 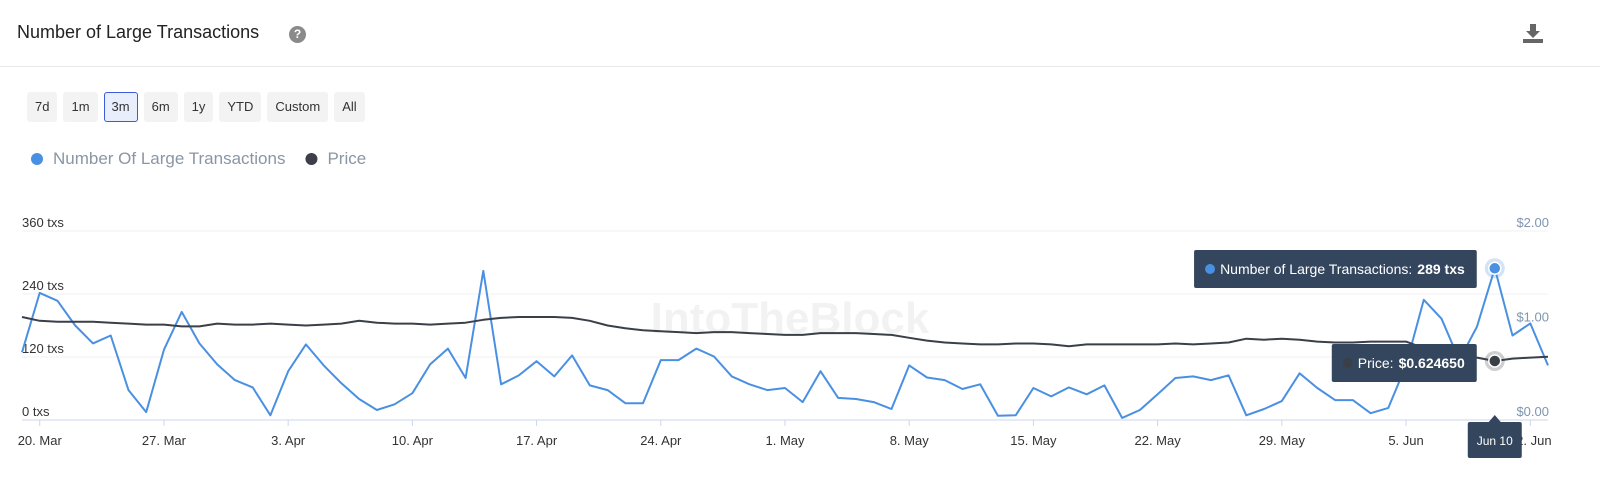 I want to click on range-button: YTD, so click(x=240, y=107).